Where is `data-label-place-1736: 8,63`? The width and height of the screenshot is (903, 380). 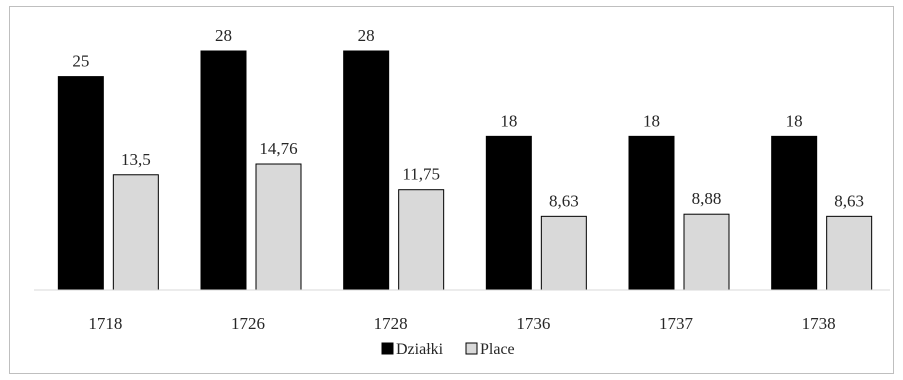
data-label-place-1736: 8,63 is located at coordinates (564, 200).